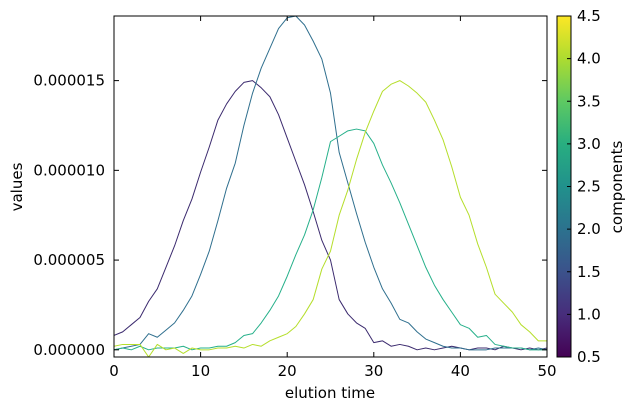 The width and height of the screenshot is (637, 411). I want to click on x-tick-label: 50, so click(546, 371).